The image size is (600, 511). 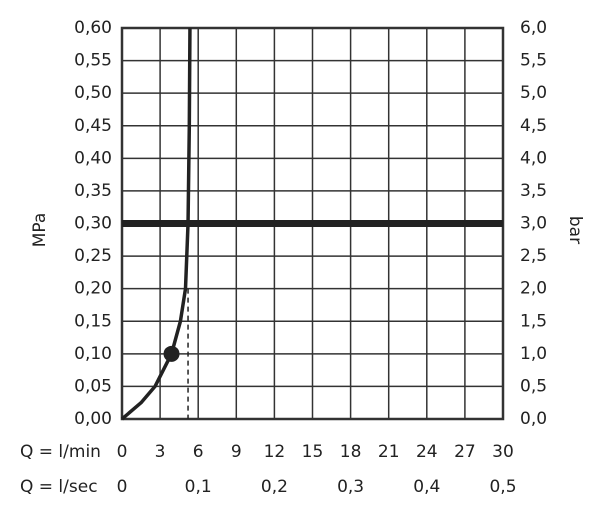 I want to click on y2-tick-label: 5,0, so click(x=533, y=93).